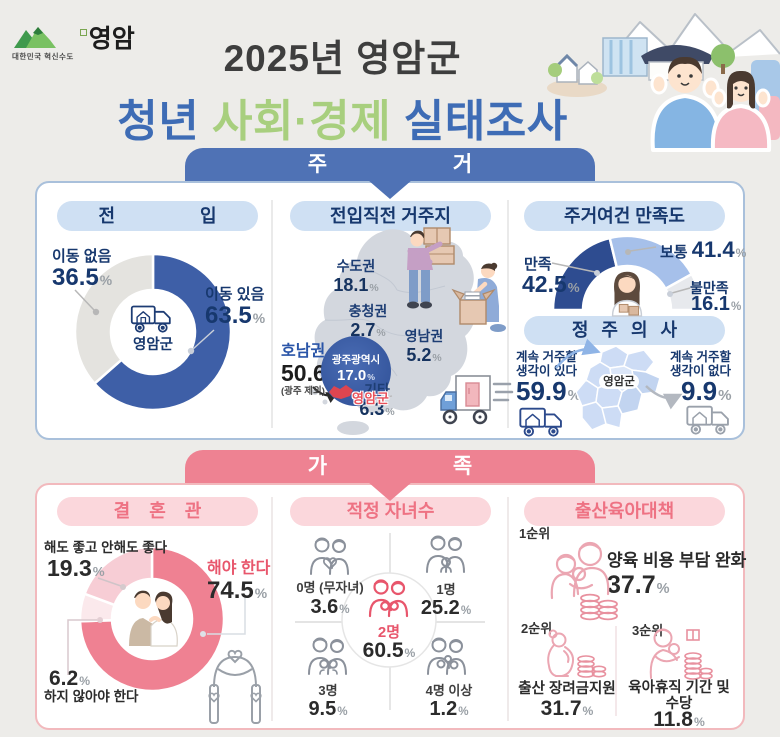 This screenshot has height=737, width=780. I want to click on moving-truck-illustration, so click(477, 400).